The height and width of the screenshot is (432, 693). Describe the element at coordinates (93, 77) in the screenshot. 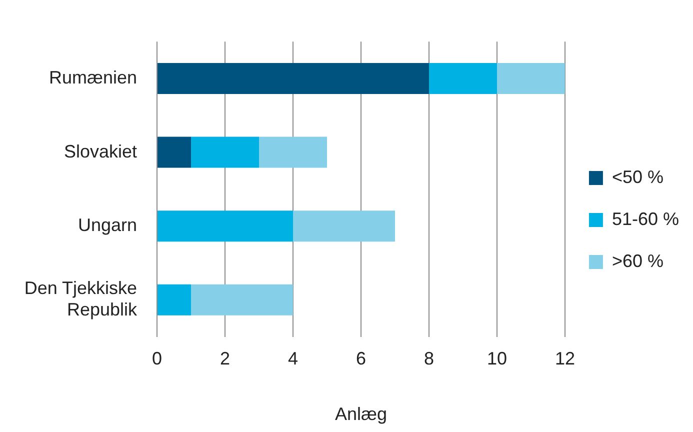

I see `y-tick-label: Rumænien` at that location.